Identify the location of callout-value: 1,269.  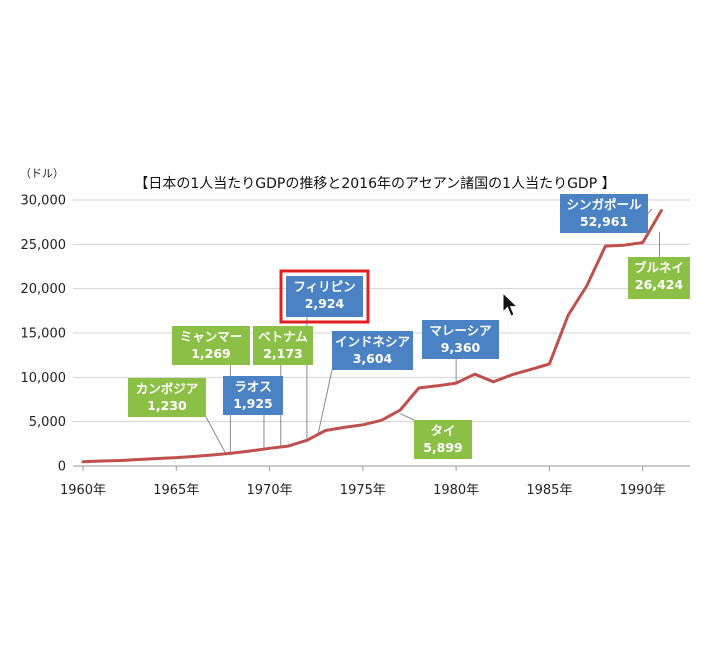
(211, 353).